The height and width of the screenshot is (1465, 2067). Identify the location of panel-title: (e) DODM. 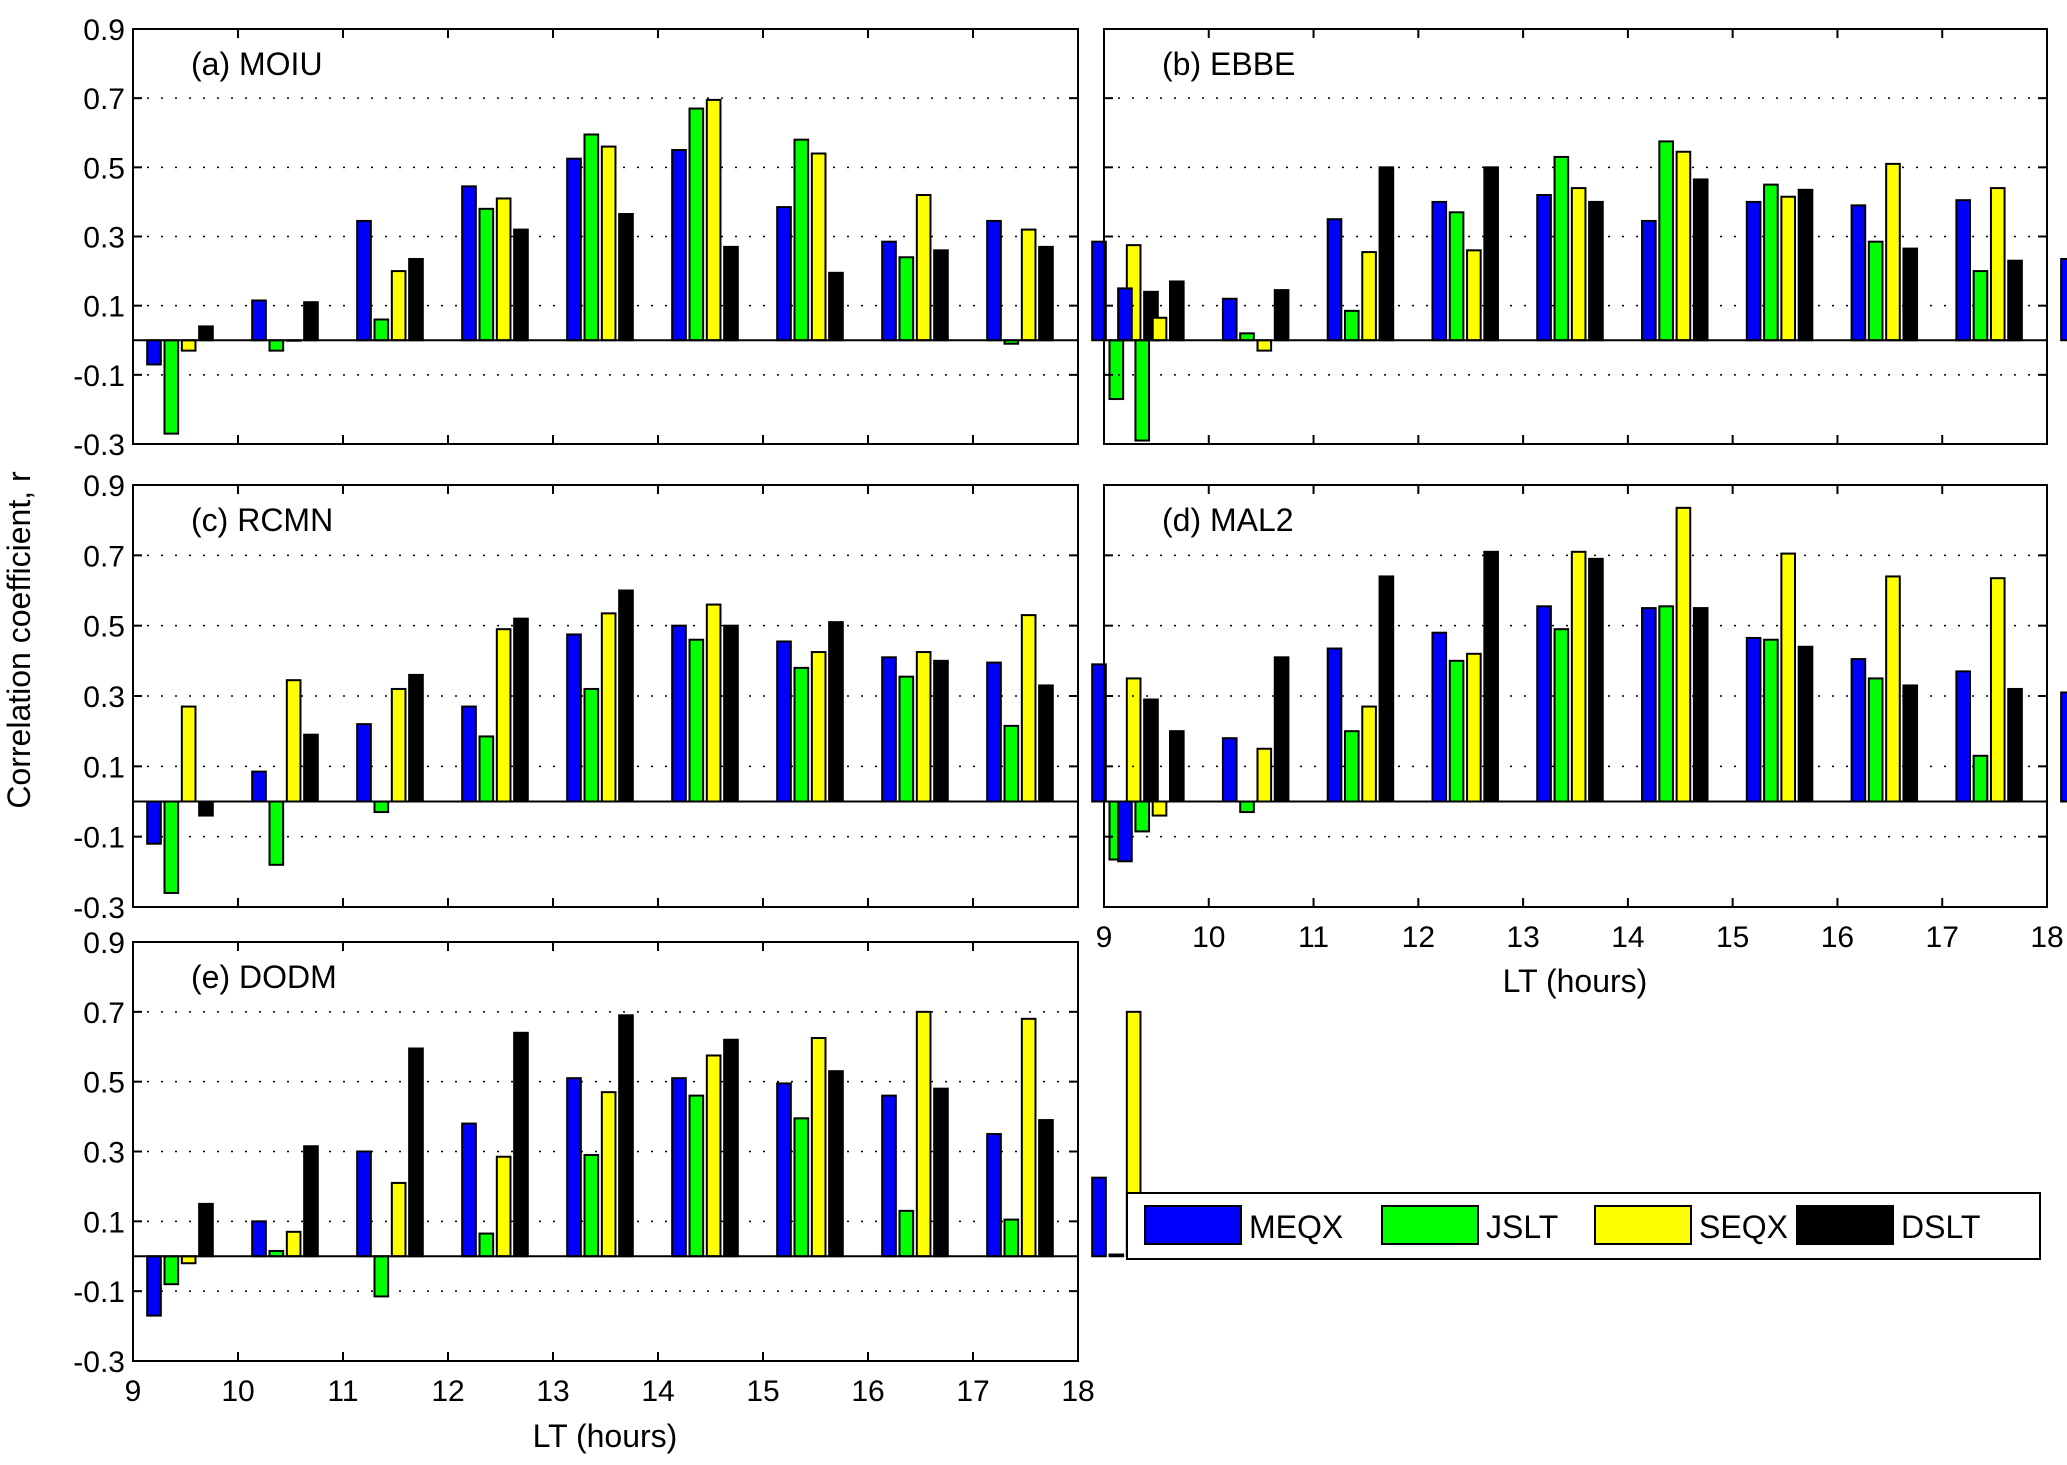
(264, 977).